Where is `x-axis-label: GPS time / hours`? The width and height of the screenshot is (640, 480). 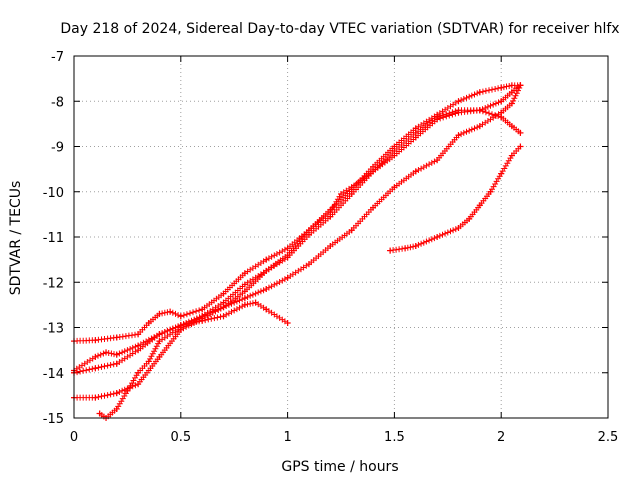
x-axis-label: GPS time / hours is located at coordinates (339, 467).